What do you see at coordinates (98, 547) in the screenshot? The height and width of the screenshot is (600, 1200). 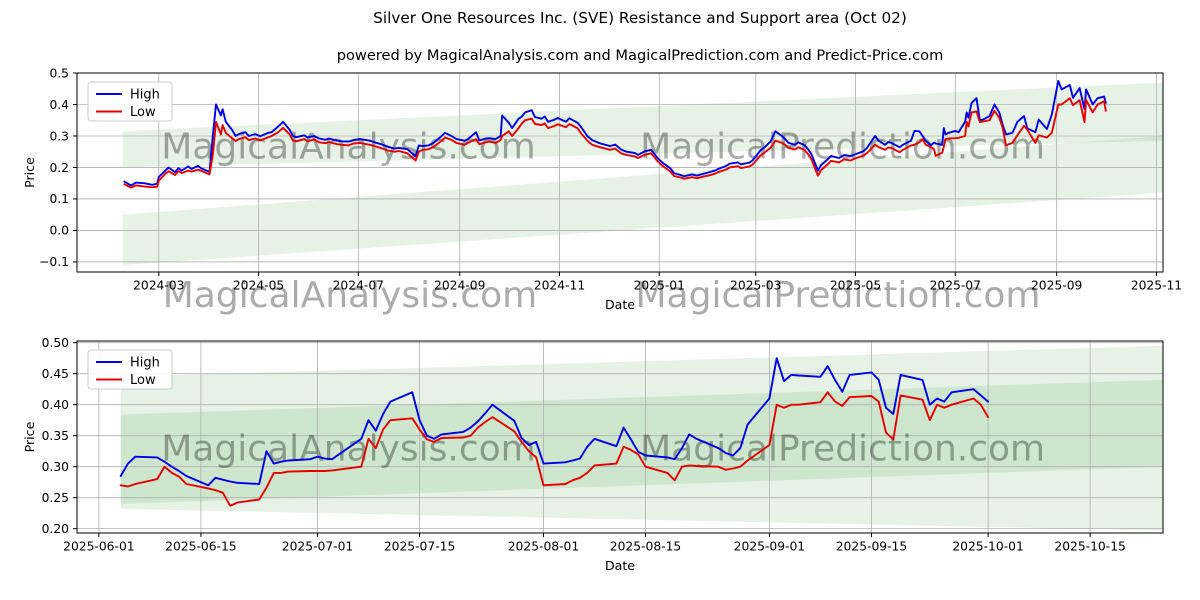 I see `x-tick-label: 2025-06-01` at bounding box center [98, 547].